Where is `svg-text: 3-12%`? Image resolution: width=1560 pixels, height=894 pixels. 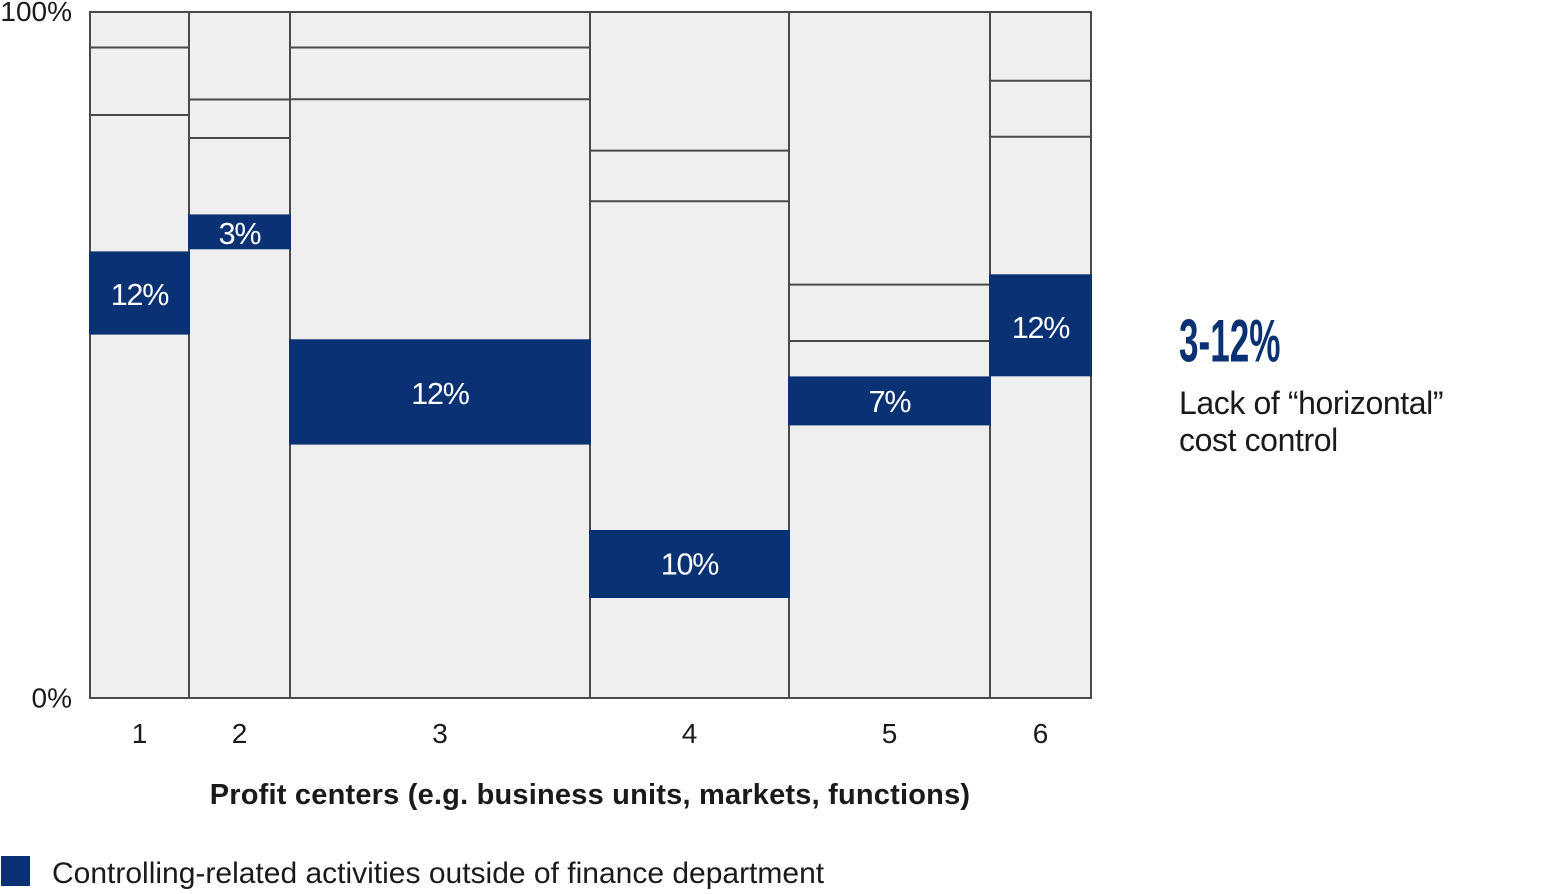 svg-text: 3-12% is located at coordinates (1229, 342).